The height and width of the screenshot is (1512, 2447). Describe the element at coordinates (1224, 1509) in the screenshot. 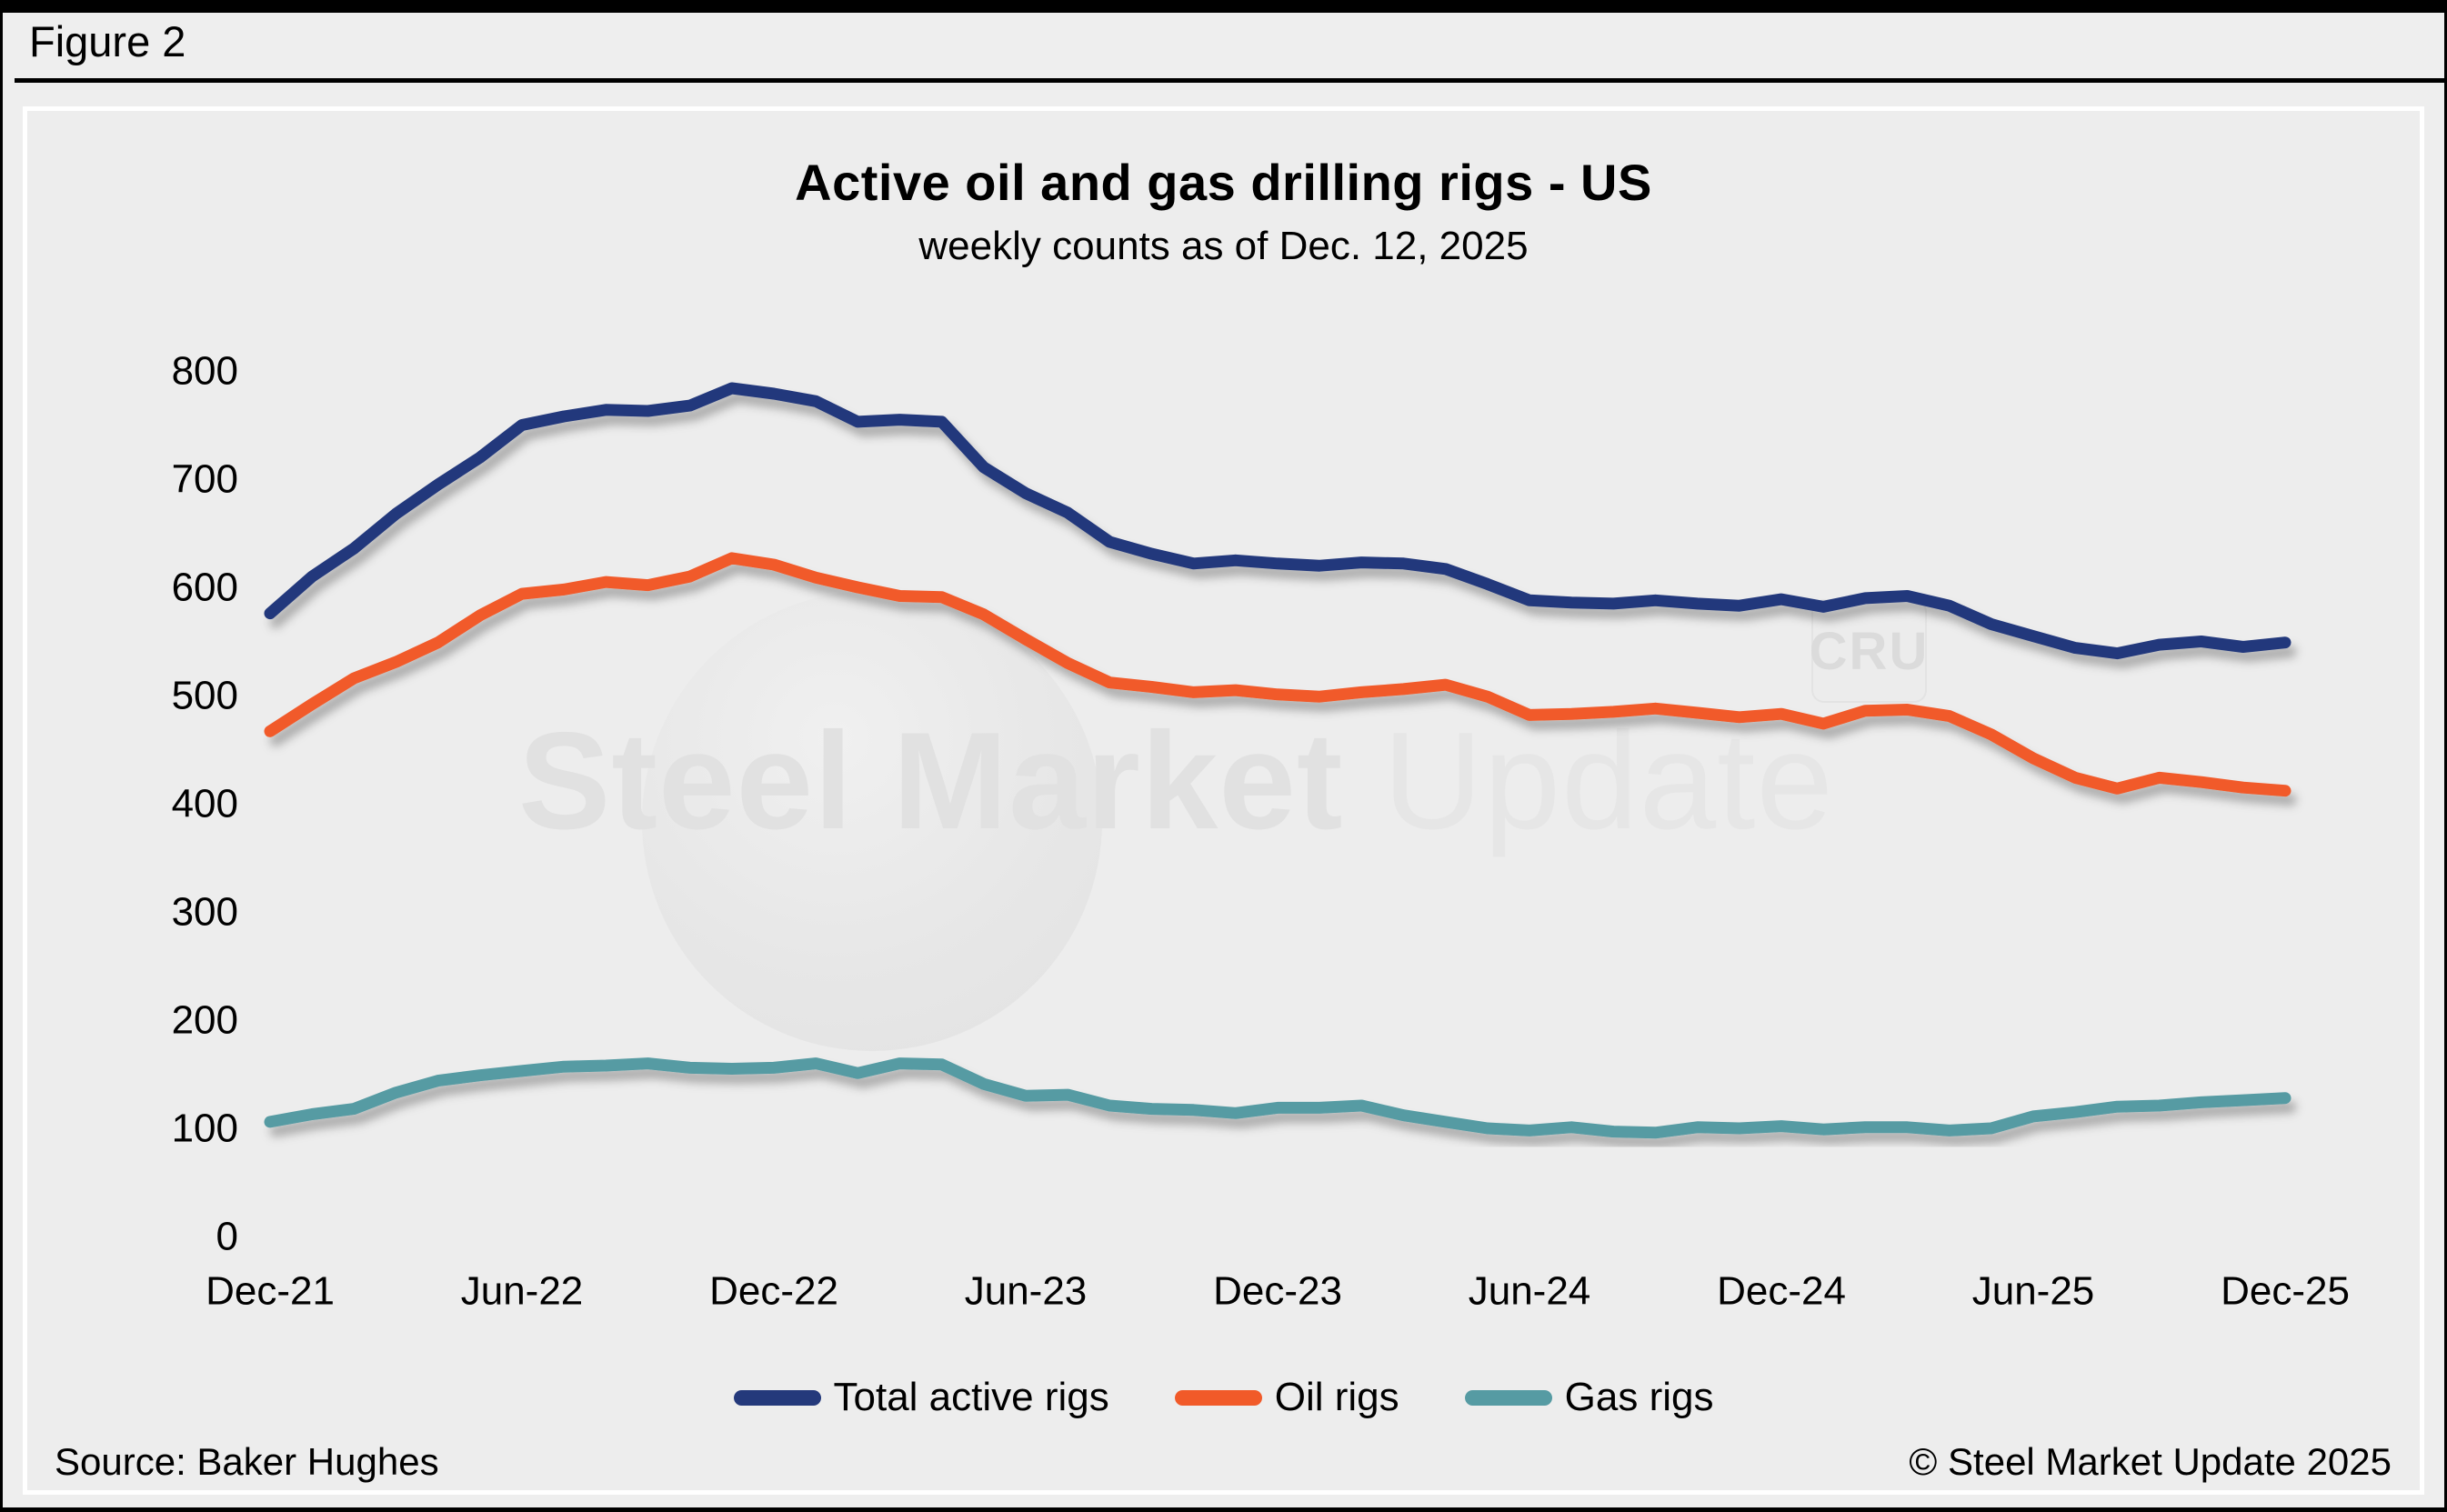

I see `bottom-border` at that location.